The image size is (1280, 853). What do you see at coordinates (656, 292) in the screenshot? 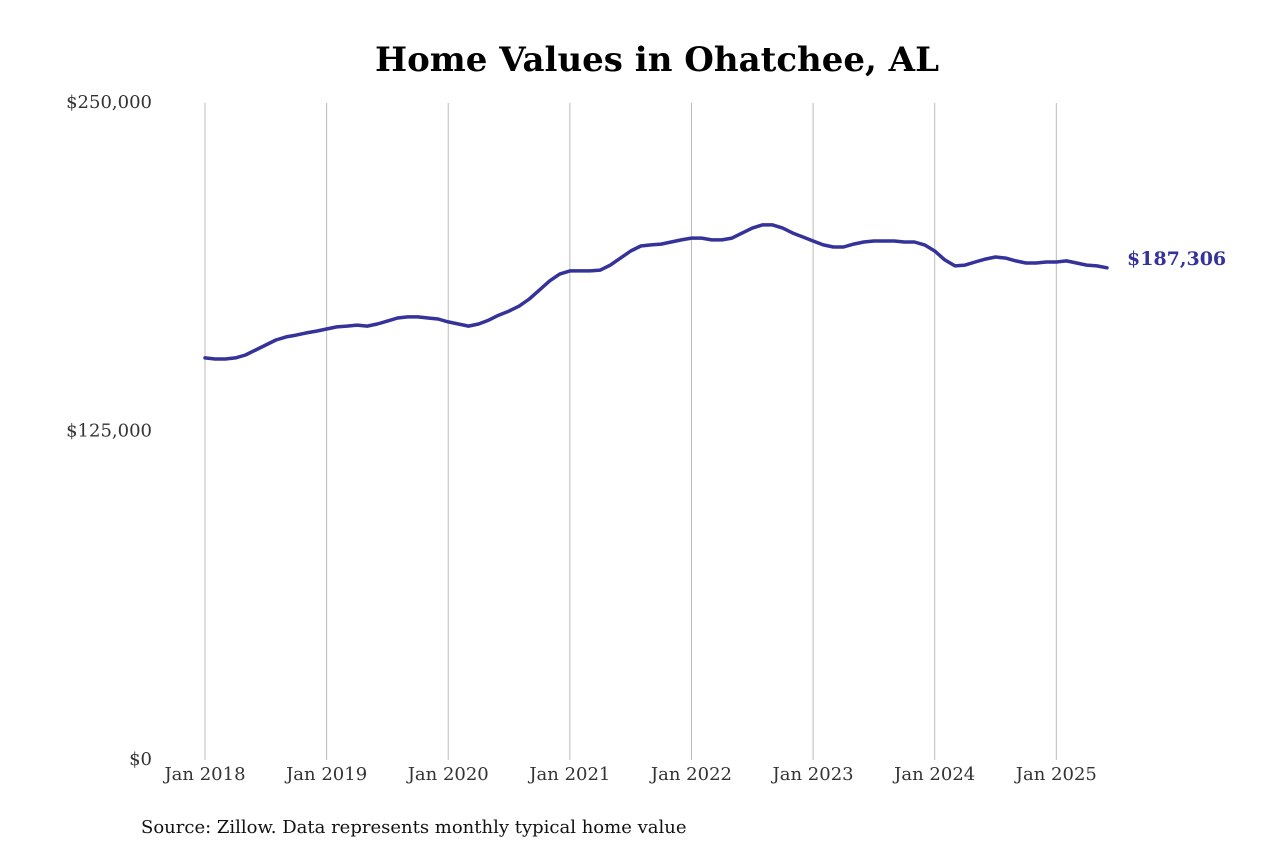
I see `line` at bounding box center [656, 292].